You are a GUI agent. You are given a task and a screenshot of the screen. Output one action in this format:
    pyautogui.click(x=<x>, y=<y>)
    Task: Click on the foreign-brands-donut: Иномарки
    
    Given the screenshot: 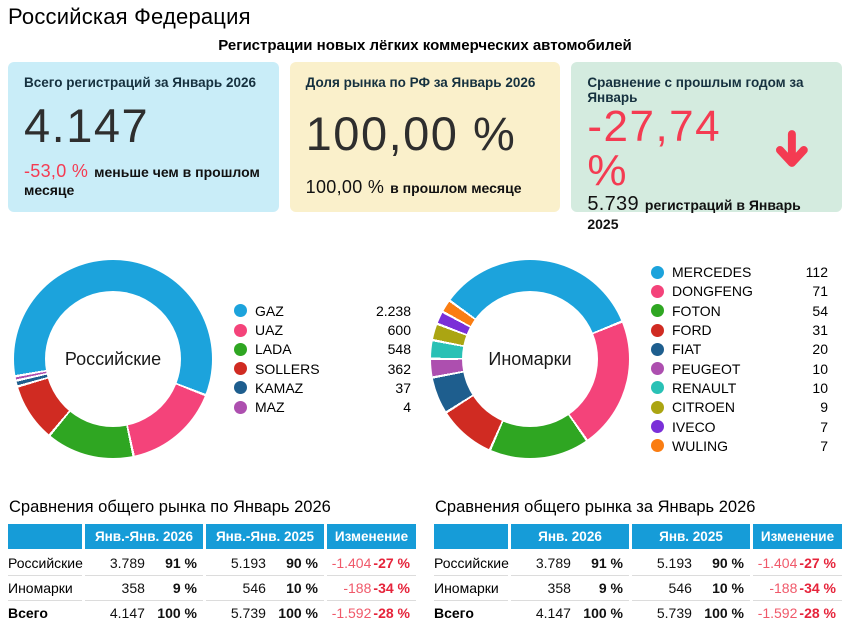 What is the action you would take?
    pyautogui.click(x=530, y=359)
    